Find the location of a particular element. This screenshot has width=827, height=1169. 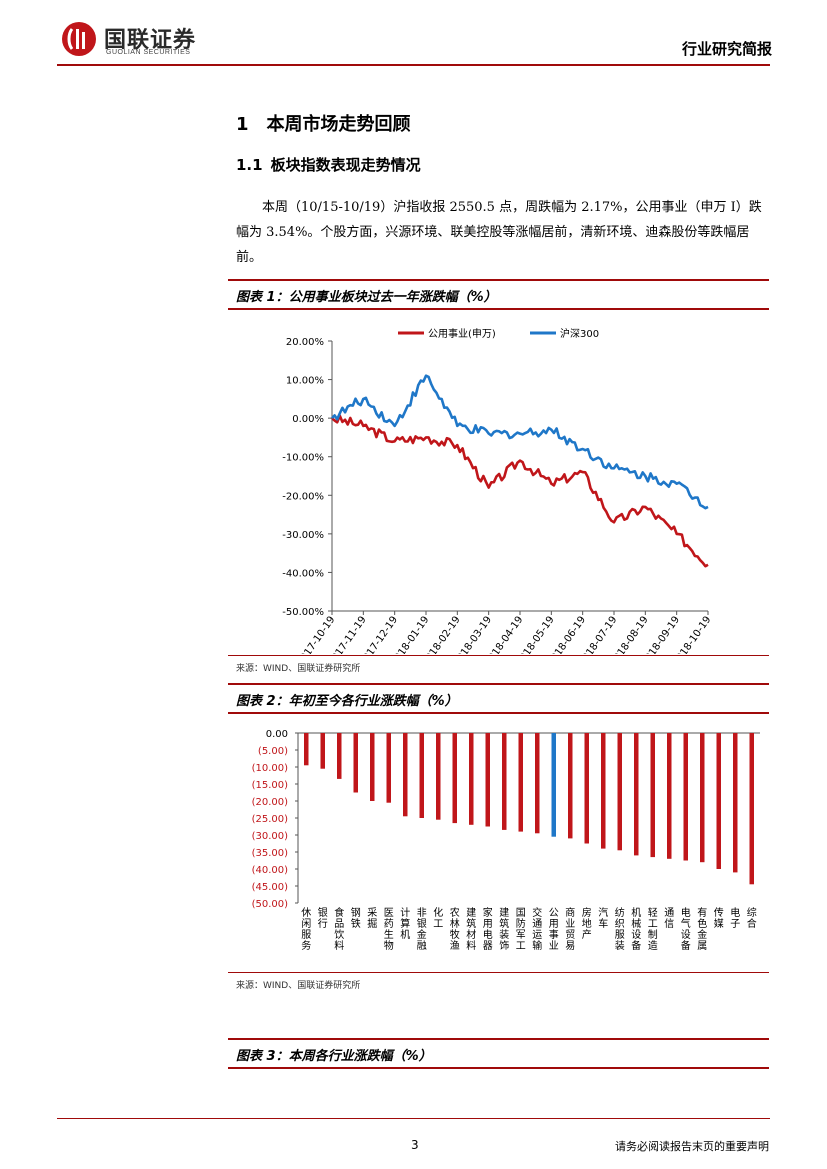

x-tick-label: 产 is located at coordinates (587, 934).